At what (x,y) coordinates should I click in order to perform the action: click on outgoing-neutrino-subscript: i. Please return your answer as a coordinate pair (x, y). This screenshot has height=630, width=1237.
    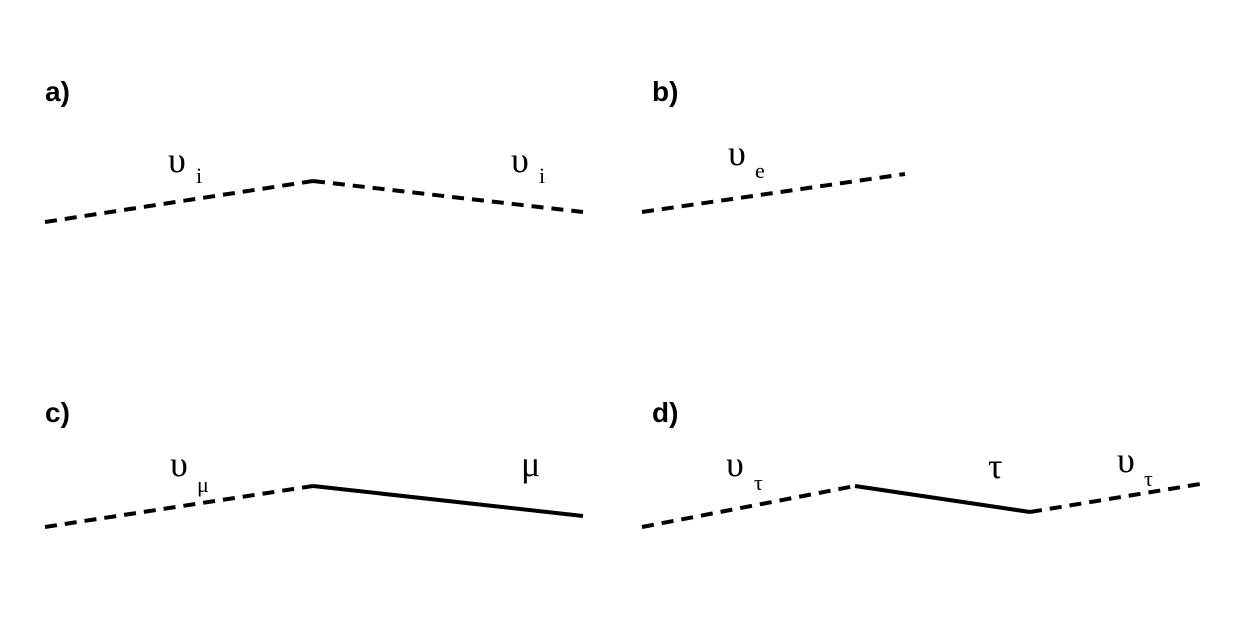
    Looking at the image, I should click on (542, 175).